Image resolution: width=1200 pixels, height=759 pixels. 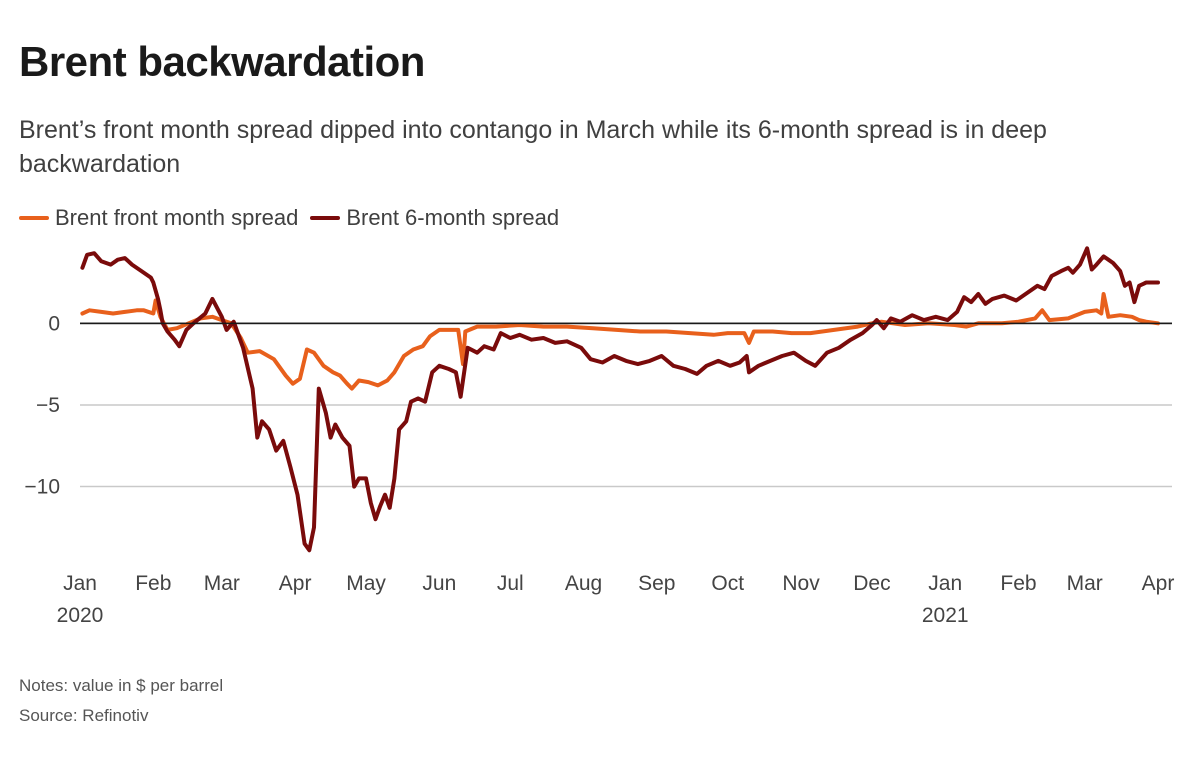 I want to click on x-tick-label: May, so click(x=366, y=583).